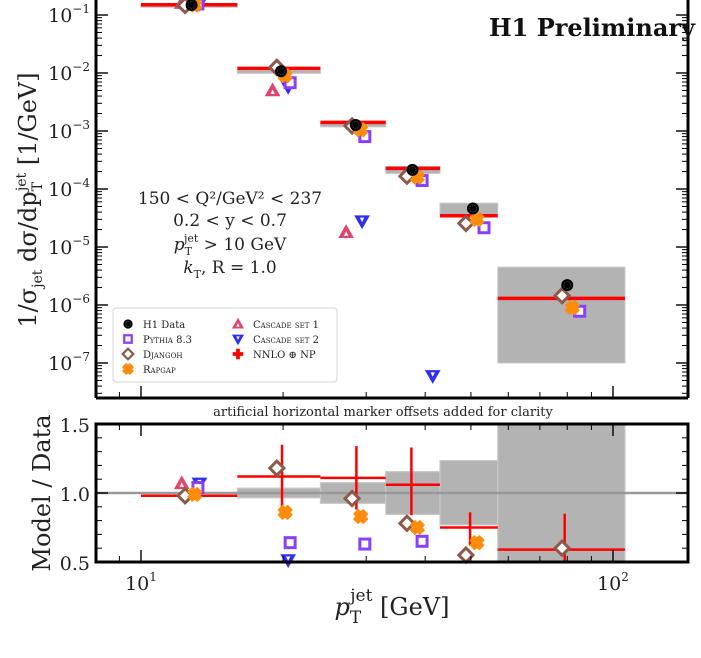 The height and width of the screenshot is (658, 701). What do you see at coordinates (128, 369) in the screenshot?
I see `legend-marker-rapgap` at bounding box center [128, 369].